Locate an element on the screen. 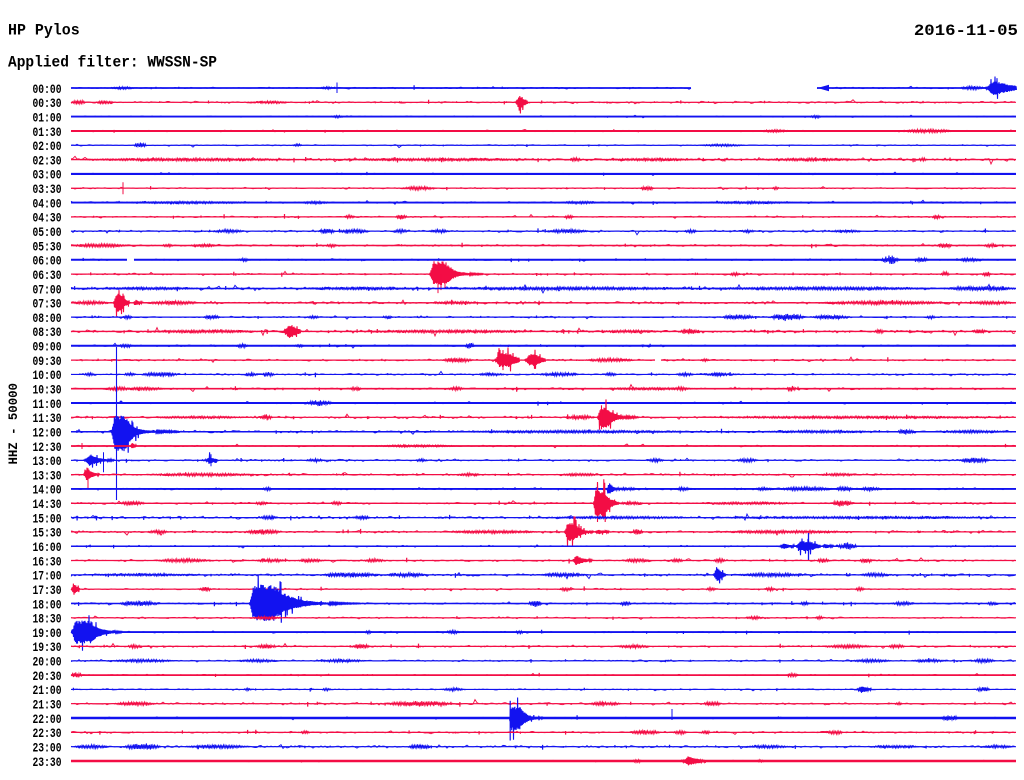 This screenshot has height=780, width=1024. svg-text: 21:30 is located at coordinates (47, 705).